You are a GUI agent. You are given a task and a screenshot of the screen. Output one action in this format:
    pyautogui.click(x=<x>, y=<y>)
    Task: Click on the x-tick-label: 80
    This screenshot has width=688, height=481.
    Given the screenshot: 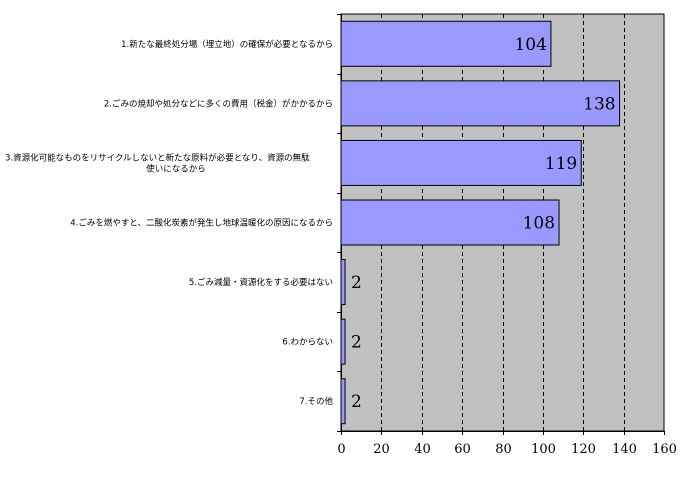 What is the action you would take?
    pyautogui.click(x=503, y=449)
    